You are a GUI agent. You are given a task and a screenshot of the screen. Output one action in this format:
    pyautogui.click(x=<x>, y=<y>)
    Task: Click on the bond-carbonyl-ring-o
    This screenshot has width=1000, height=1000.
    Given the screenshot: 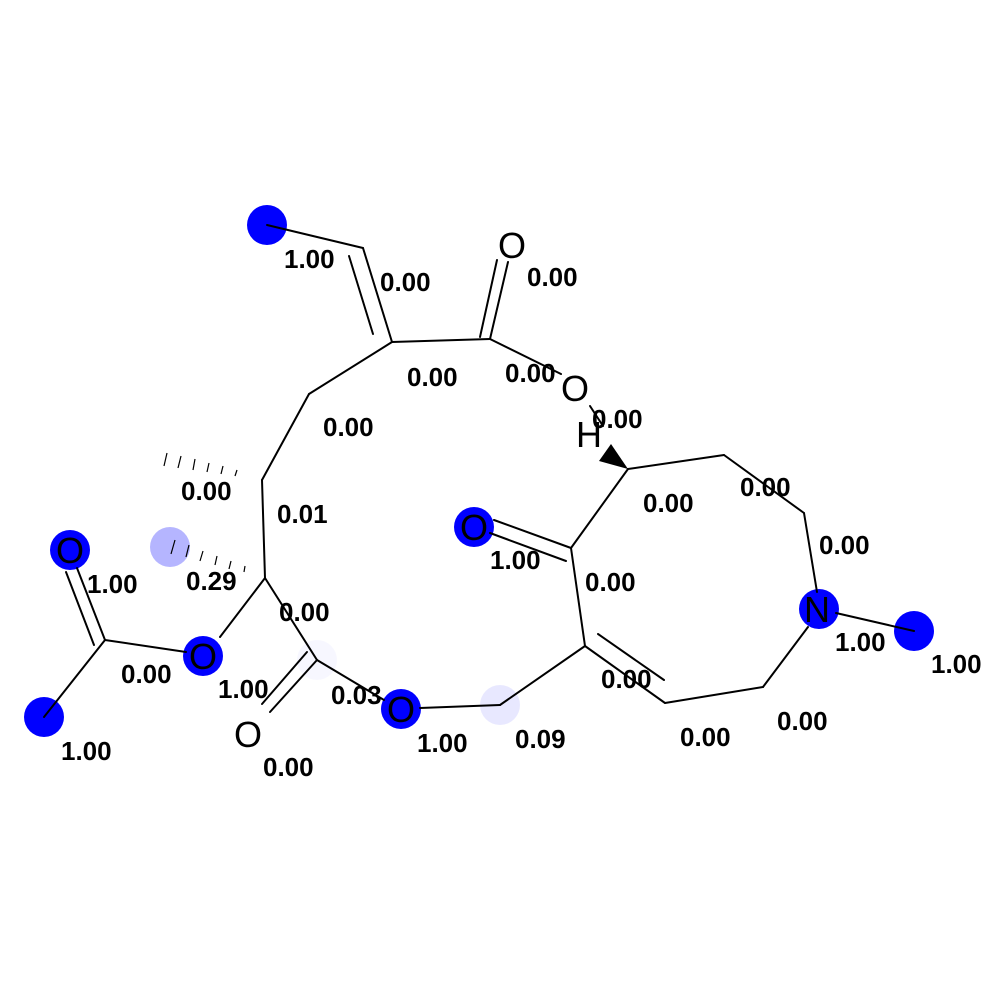 What is the action you would take?
    pyautogui.click(x=525, y=356)
    